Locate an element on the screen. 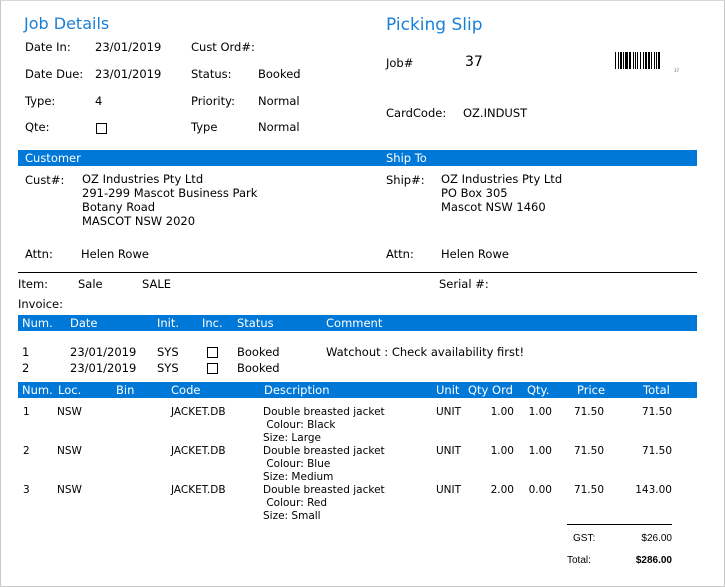 The width and height of the screenshot is (725, 587). history-col-init: Init. is located at coordinates (168, 323).